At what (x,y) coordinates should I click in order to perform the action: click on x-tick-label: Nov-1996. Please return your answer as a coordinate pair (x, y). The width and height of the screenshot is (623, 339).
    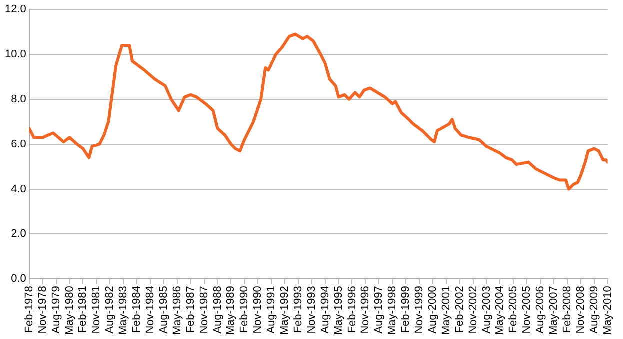
    Looking at the image, I should click on (366, 310).